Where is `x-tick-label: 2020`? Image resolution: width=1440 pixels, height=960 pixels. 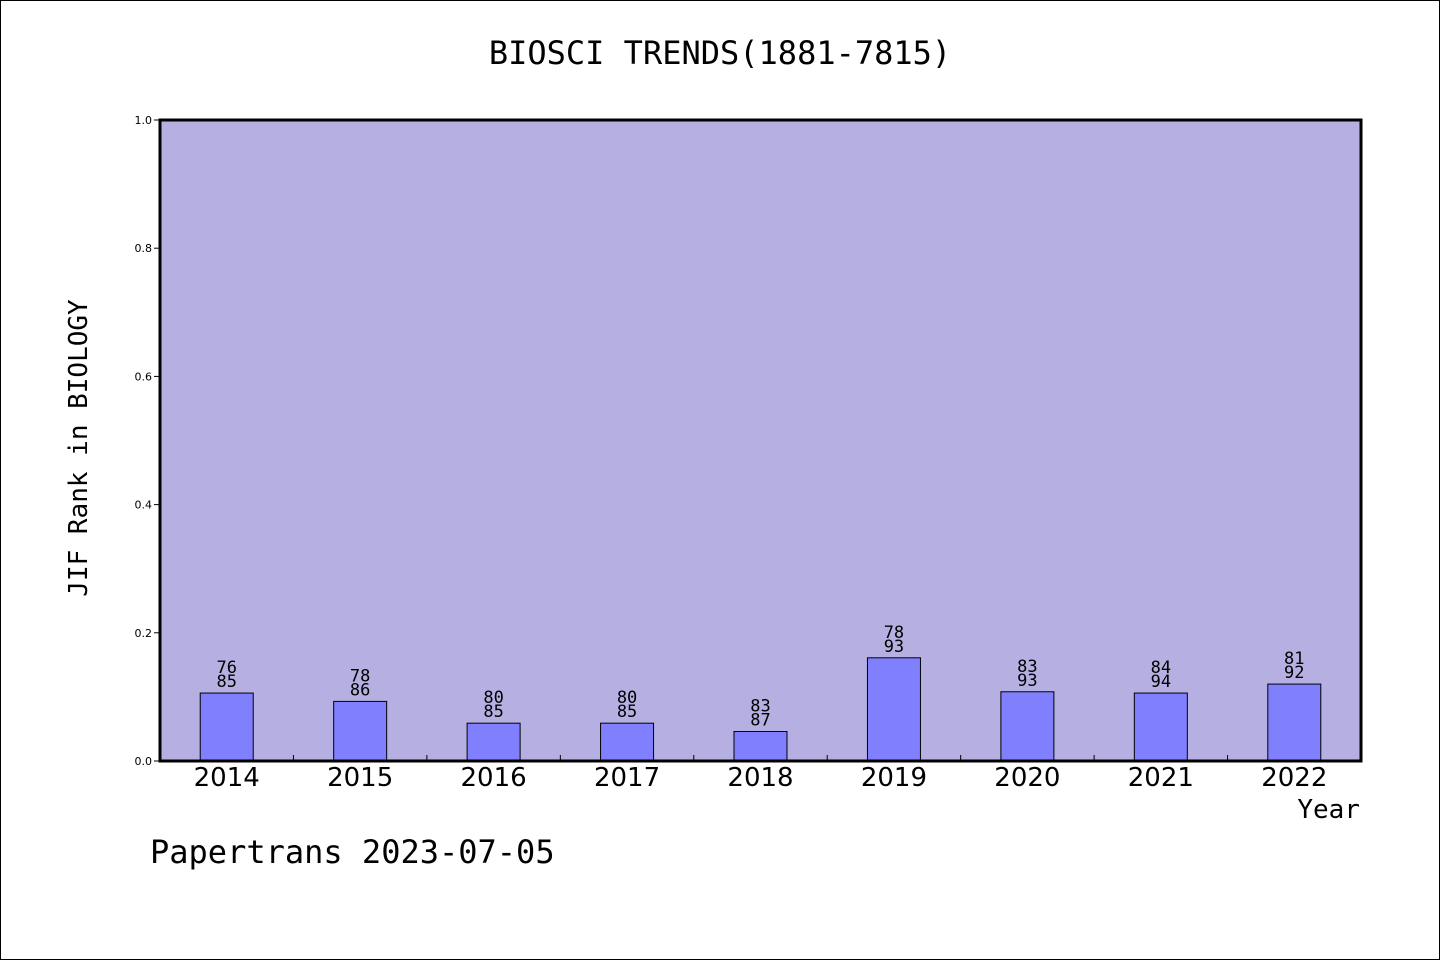 x-tick-label: 2020 is located at coordinates (1027, 778).